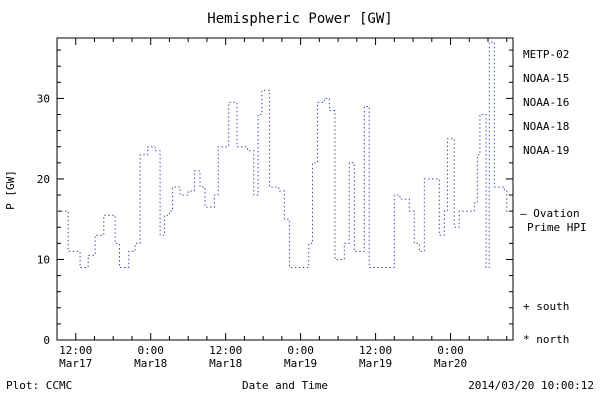 The image size is (600, 400). Describe the element at coordinates (10, 190) in the screenshot. I see `y-axis-label: P [GW]` at that location.